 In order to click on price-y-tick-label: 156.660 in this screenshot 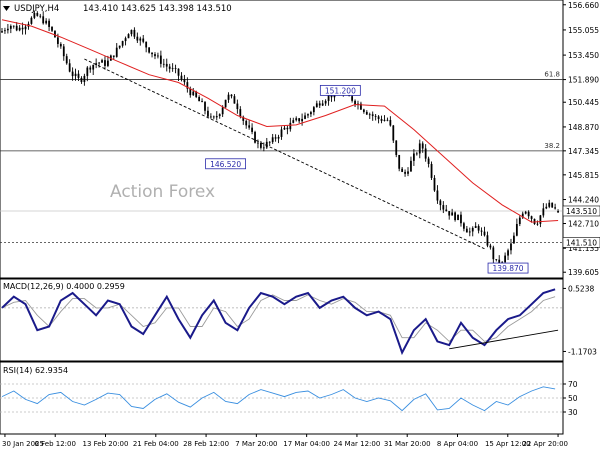, I will do `click(583, 5)`.